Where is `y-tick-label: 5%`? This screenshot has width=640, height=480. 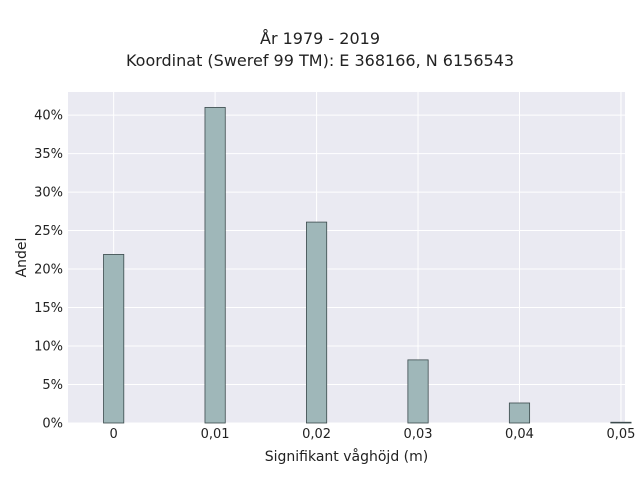
y-tick-label: 5% is located at coordinates (52, 385).